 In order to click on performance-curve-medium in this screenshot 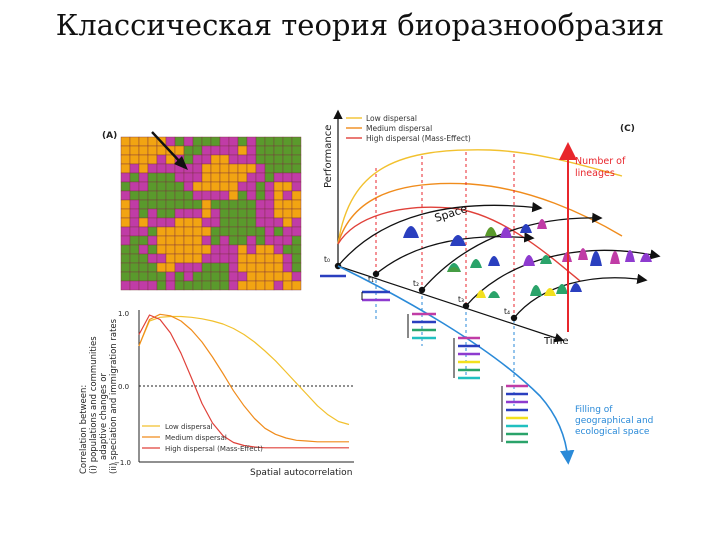, I will do `click(480, 213)`.